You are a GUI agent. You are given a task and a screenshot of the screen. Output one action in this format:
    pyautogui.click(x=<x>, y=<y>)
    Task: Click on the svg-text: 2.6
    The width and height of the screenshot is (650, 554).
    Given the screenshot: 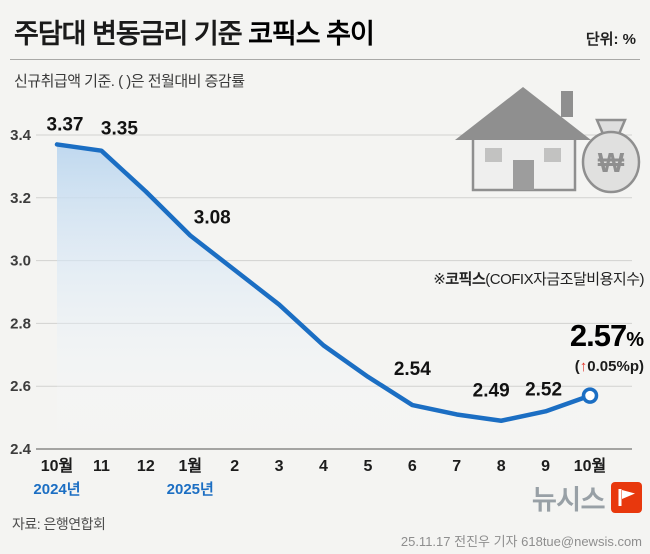 What is the action you would take?
    pyautogui.click(x=20, y=386)
    